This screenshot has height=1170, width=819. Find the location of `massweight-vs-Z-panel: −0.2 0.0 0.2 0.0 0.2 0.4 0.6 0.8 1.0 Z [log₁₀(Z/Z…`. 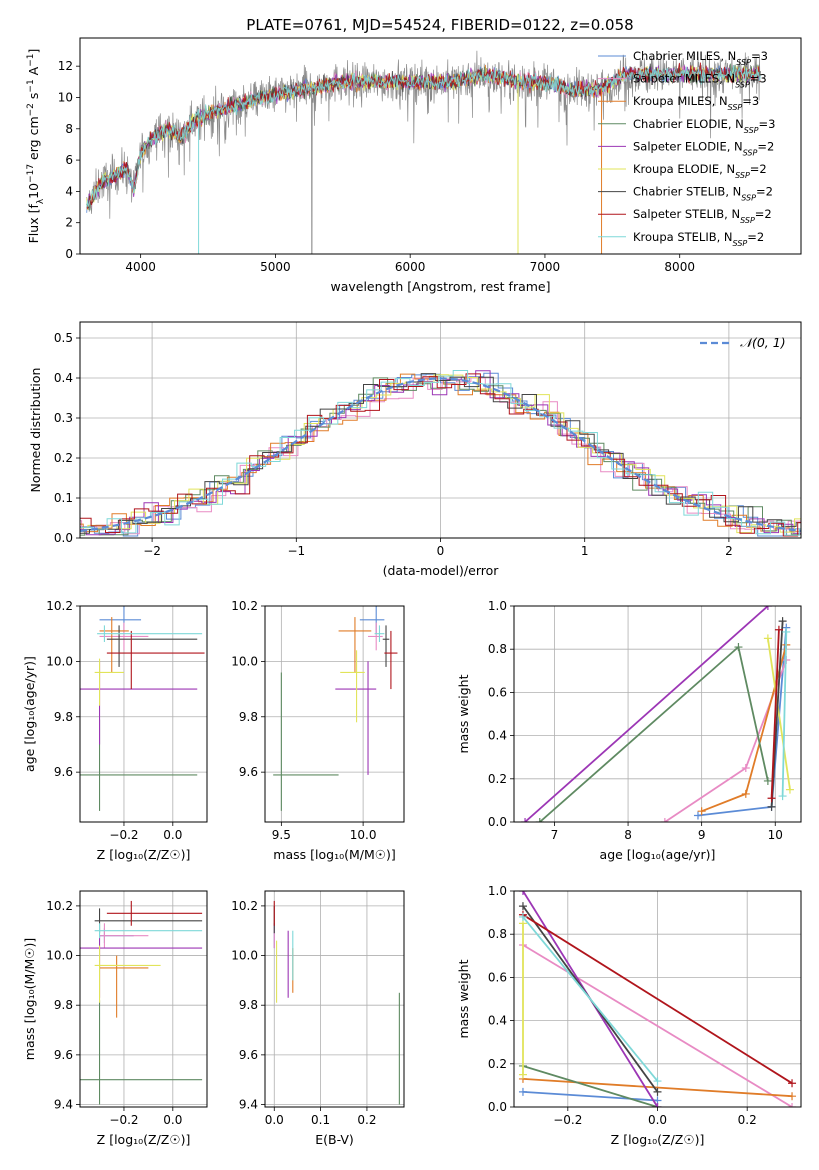

massweight-vs-Z-panel: −0.2 0.0 0.2 0.0 0.2 0.4 0.6 0.8 1.0 Z [log₁₀(Z/Z… is located at coordinates (629, 1015).